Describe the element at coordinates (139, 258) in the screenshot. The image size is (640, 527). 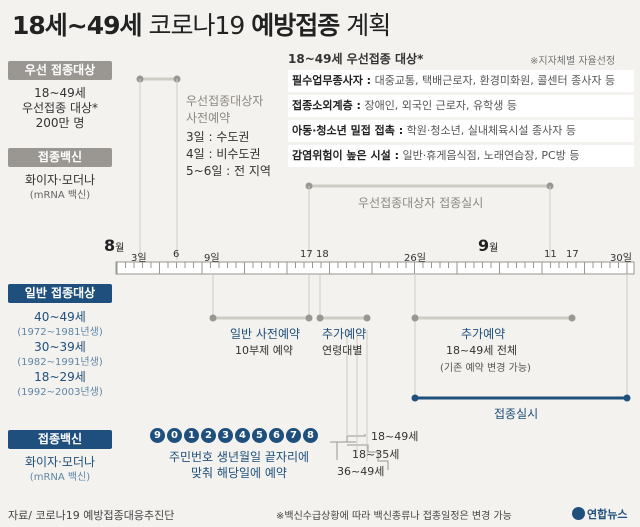
I see `tick-label: 3일` at that location.